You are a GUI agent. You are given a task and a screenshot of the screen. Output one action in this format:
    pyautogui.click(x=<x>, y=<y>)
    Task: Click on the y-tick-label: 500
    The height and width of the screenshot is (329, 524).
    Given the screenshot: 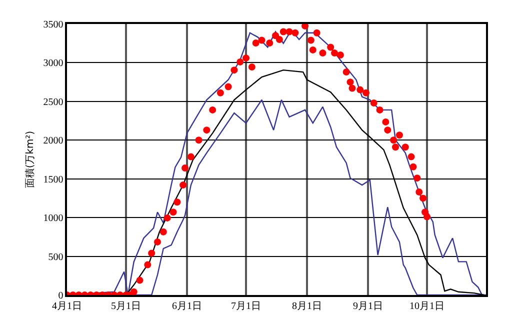 What is the action you would take?
    pyautogui.click(x=56, y=257)
    